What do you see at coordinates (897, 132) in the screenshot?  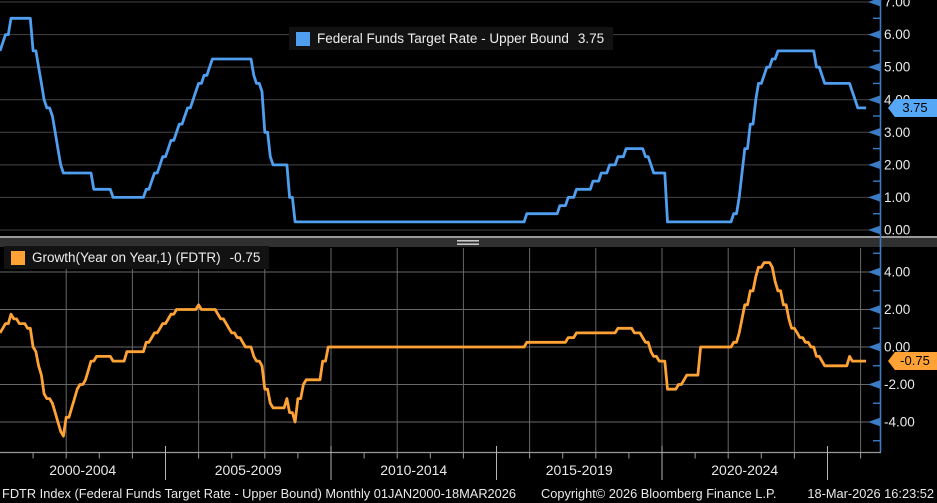 I see `axis-tick-label: 3.00` at bounding box center [897, 132].